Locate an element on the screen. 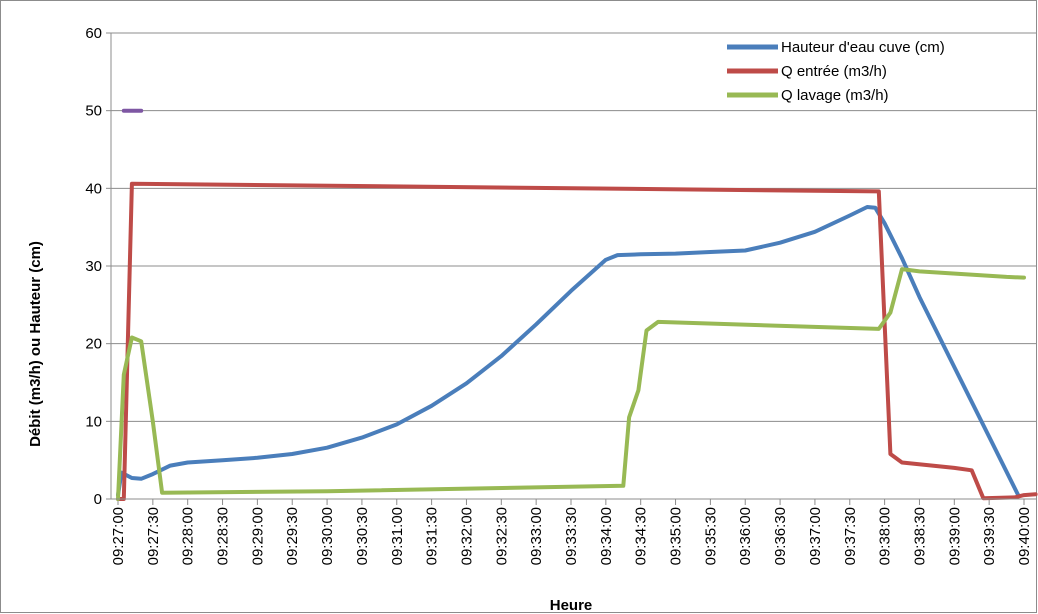 Image resolution: width=1038 pixels, height=614 pixels. x-tick-label-12: 09:33:00 is located at coordinates (536, 536).